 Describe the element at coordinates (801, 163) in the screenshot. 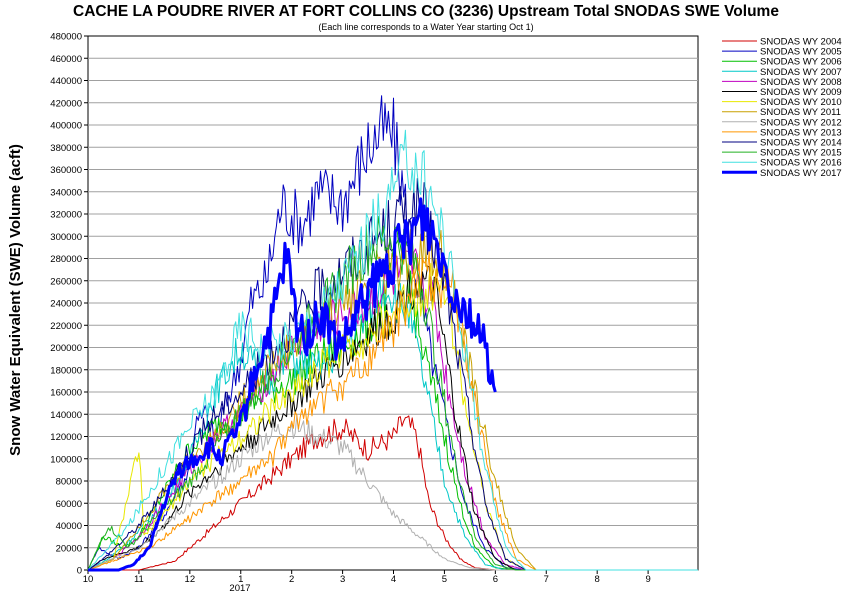

I see `legend-entry: SNODAS WY 2016` at that location.